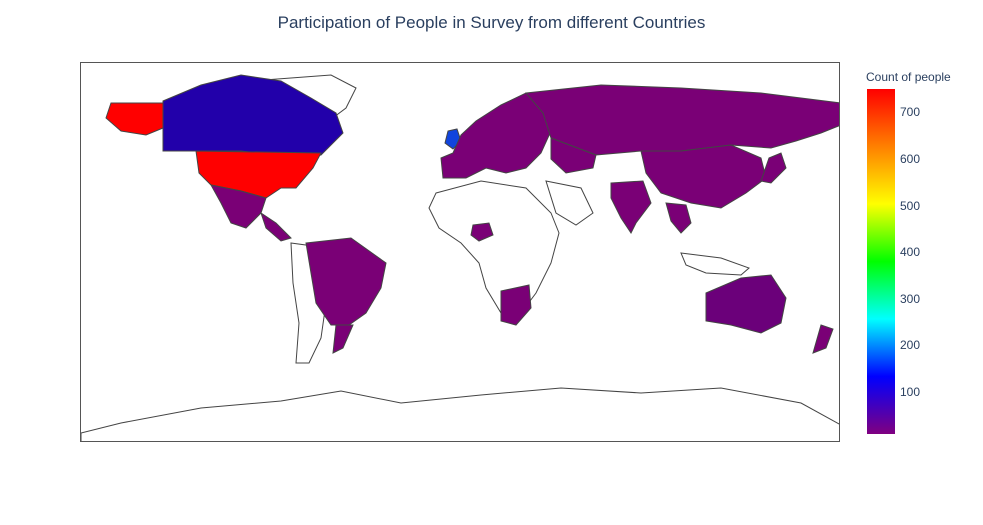  What do you see at coordinates (773, 168) in the screenshot?
I see `country-japan` at bounding box center [773, 168].